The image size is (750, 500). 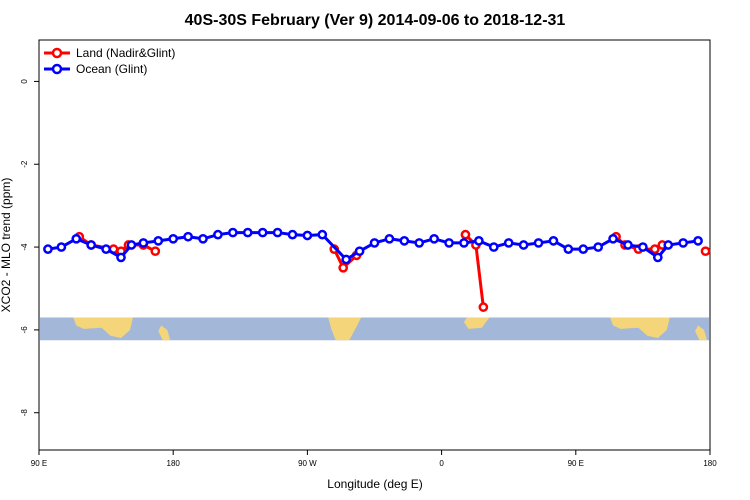 I want to click on legend-land-marker, so click(x=57, y=53).